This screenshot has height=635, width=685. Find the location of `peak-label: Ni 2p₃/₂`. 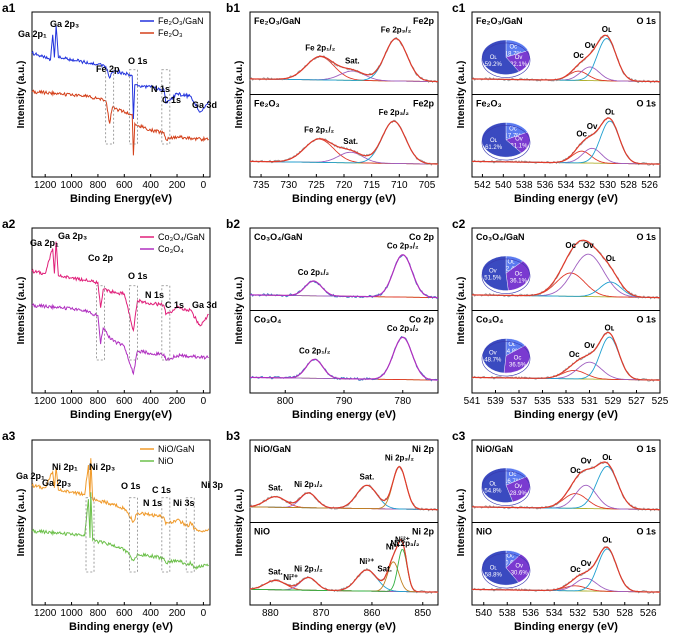

peak-label: Ni 2p₃/₂ is located at coordinates (404, 543).